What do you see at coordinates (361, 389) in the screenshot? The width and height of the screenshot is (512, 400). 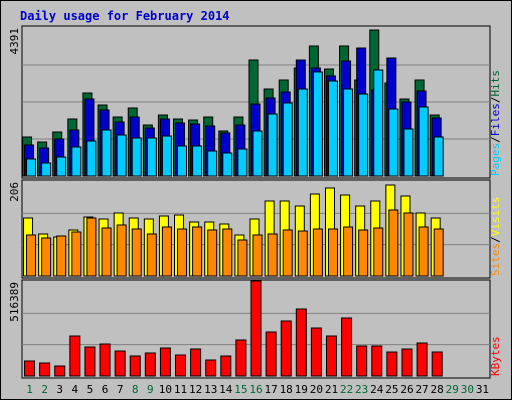 I see `x-tick-label: 23` at bounding box center [361, 389].